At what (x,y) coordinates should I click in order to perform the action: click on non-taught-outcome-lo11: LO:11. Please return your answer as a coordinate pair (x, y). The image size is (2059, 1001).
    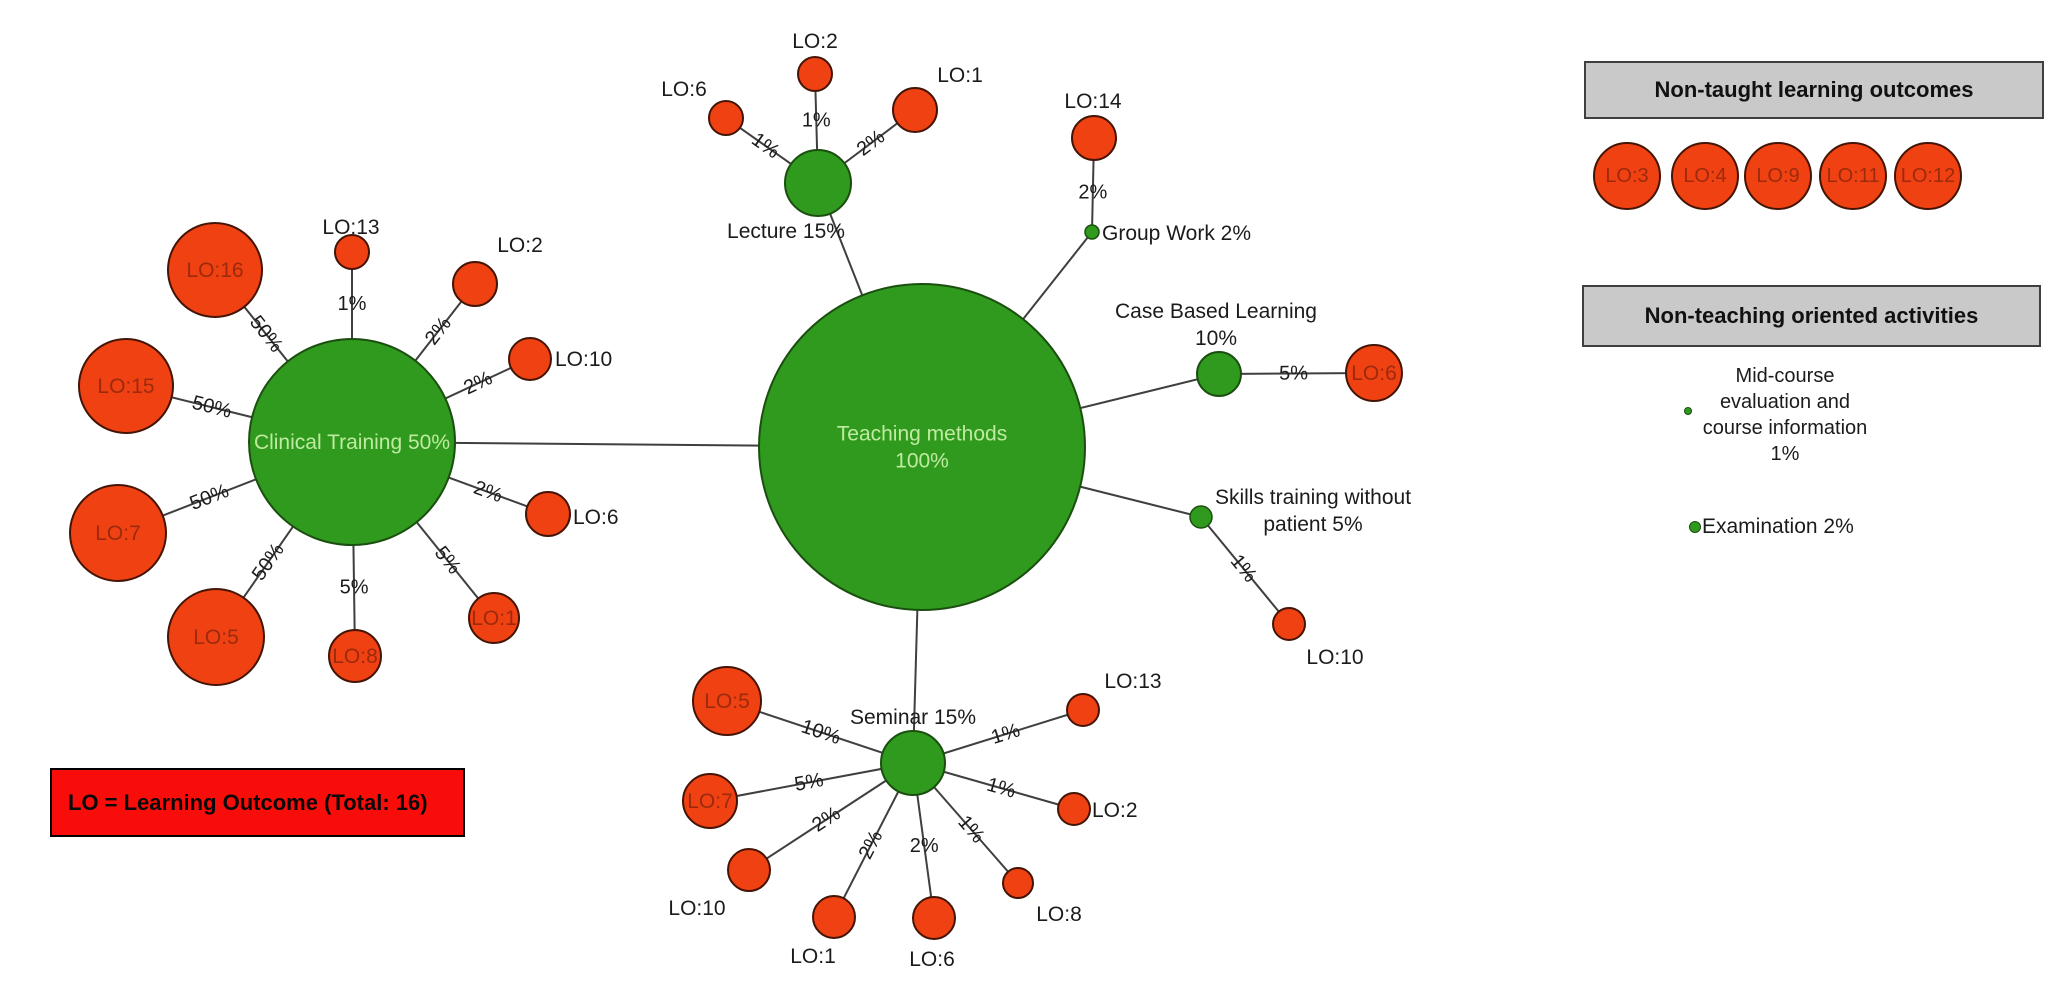
    Looking at the image, I should click on (1853, 176).